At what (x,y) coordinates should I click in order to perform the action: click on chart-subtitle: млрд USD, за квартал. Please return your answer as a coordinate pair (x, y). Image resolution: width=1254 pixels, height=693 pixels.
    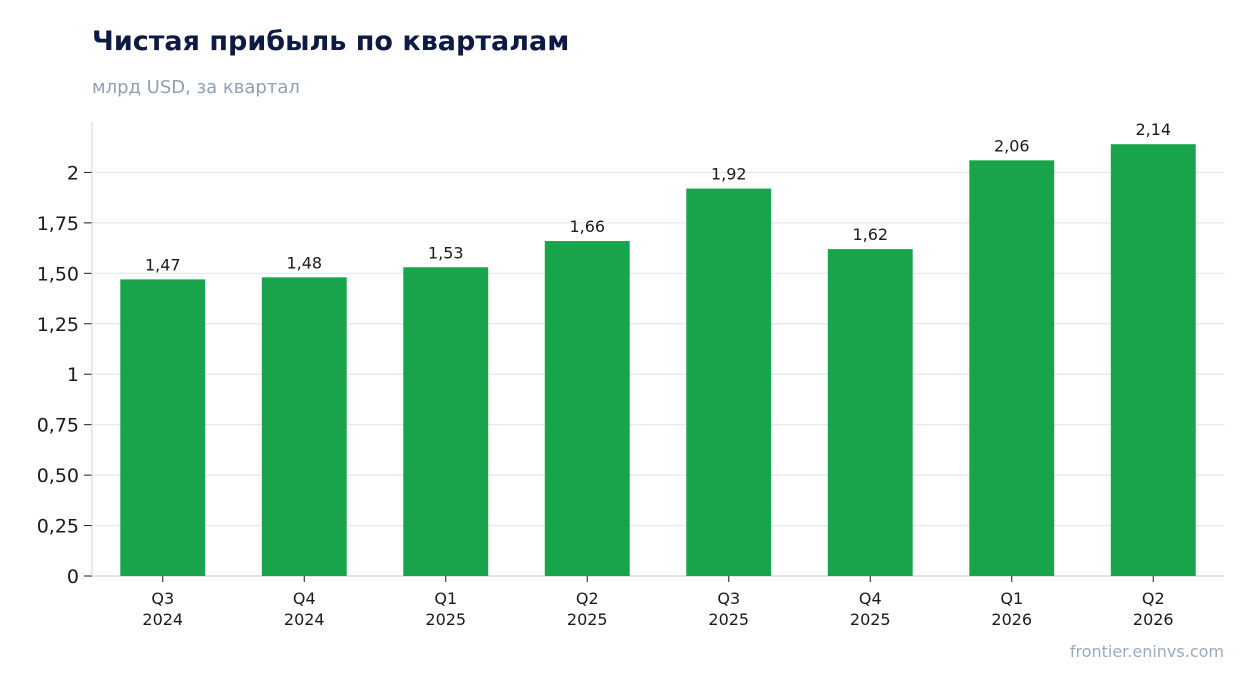
    Looking at the image, I should click on (196, 87).